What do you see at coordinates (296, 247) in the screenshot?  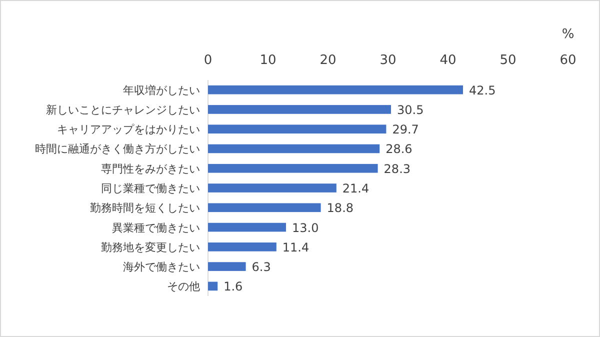 I see `data-label: 11.4` at bounding box center [296, 247].